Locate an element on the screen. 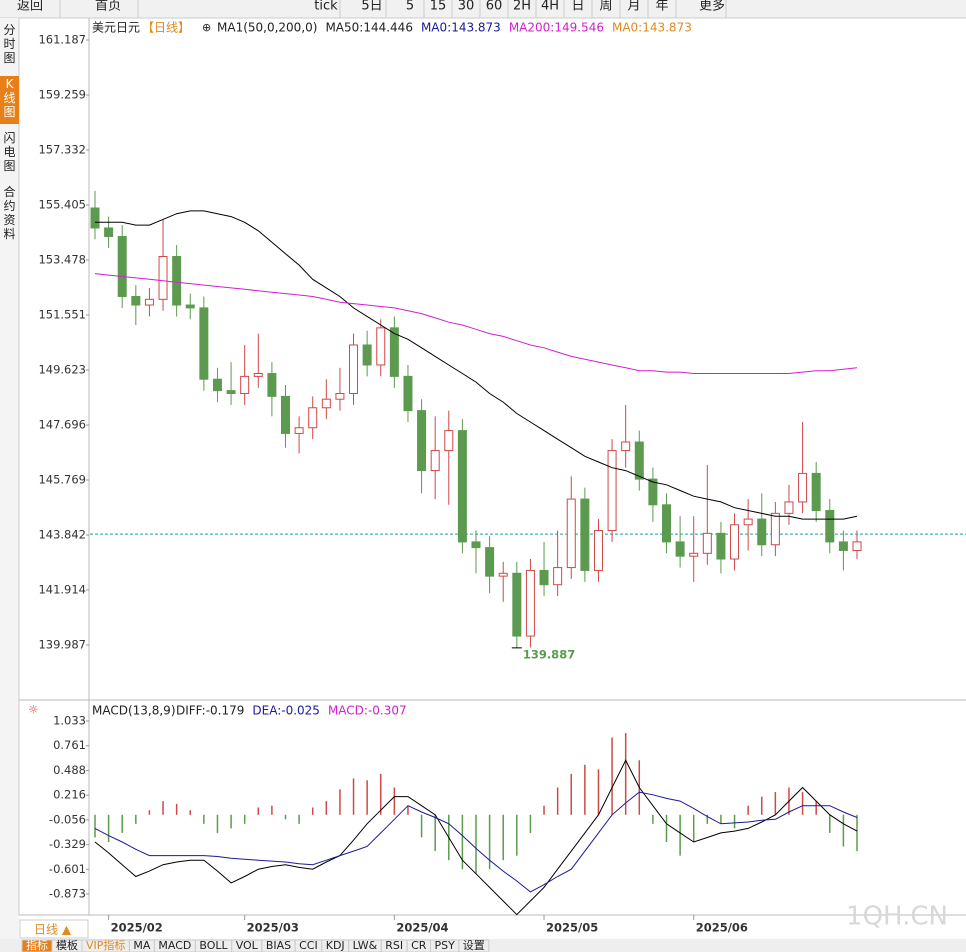  legend-item: MA200:149.546 is located at coordinates (556, 28).